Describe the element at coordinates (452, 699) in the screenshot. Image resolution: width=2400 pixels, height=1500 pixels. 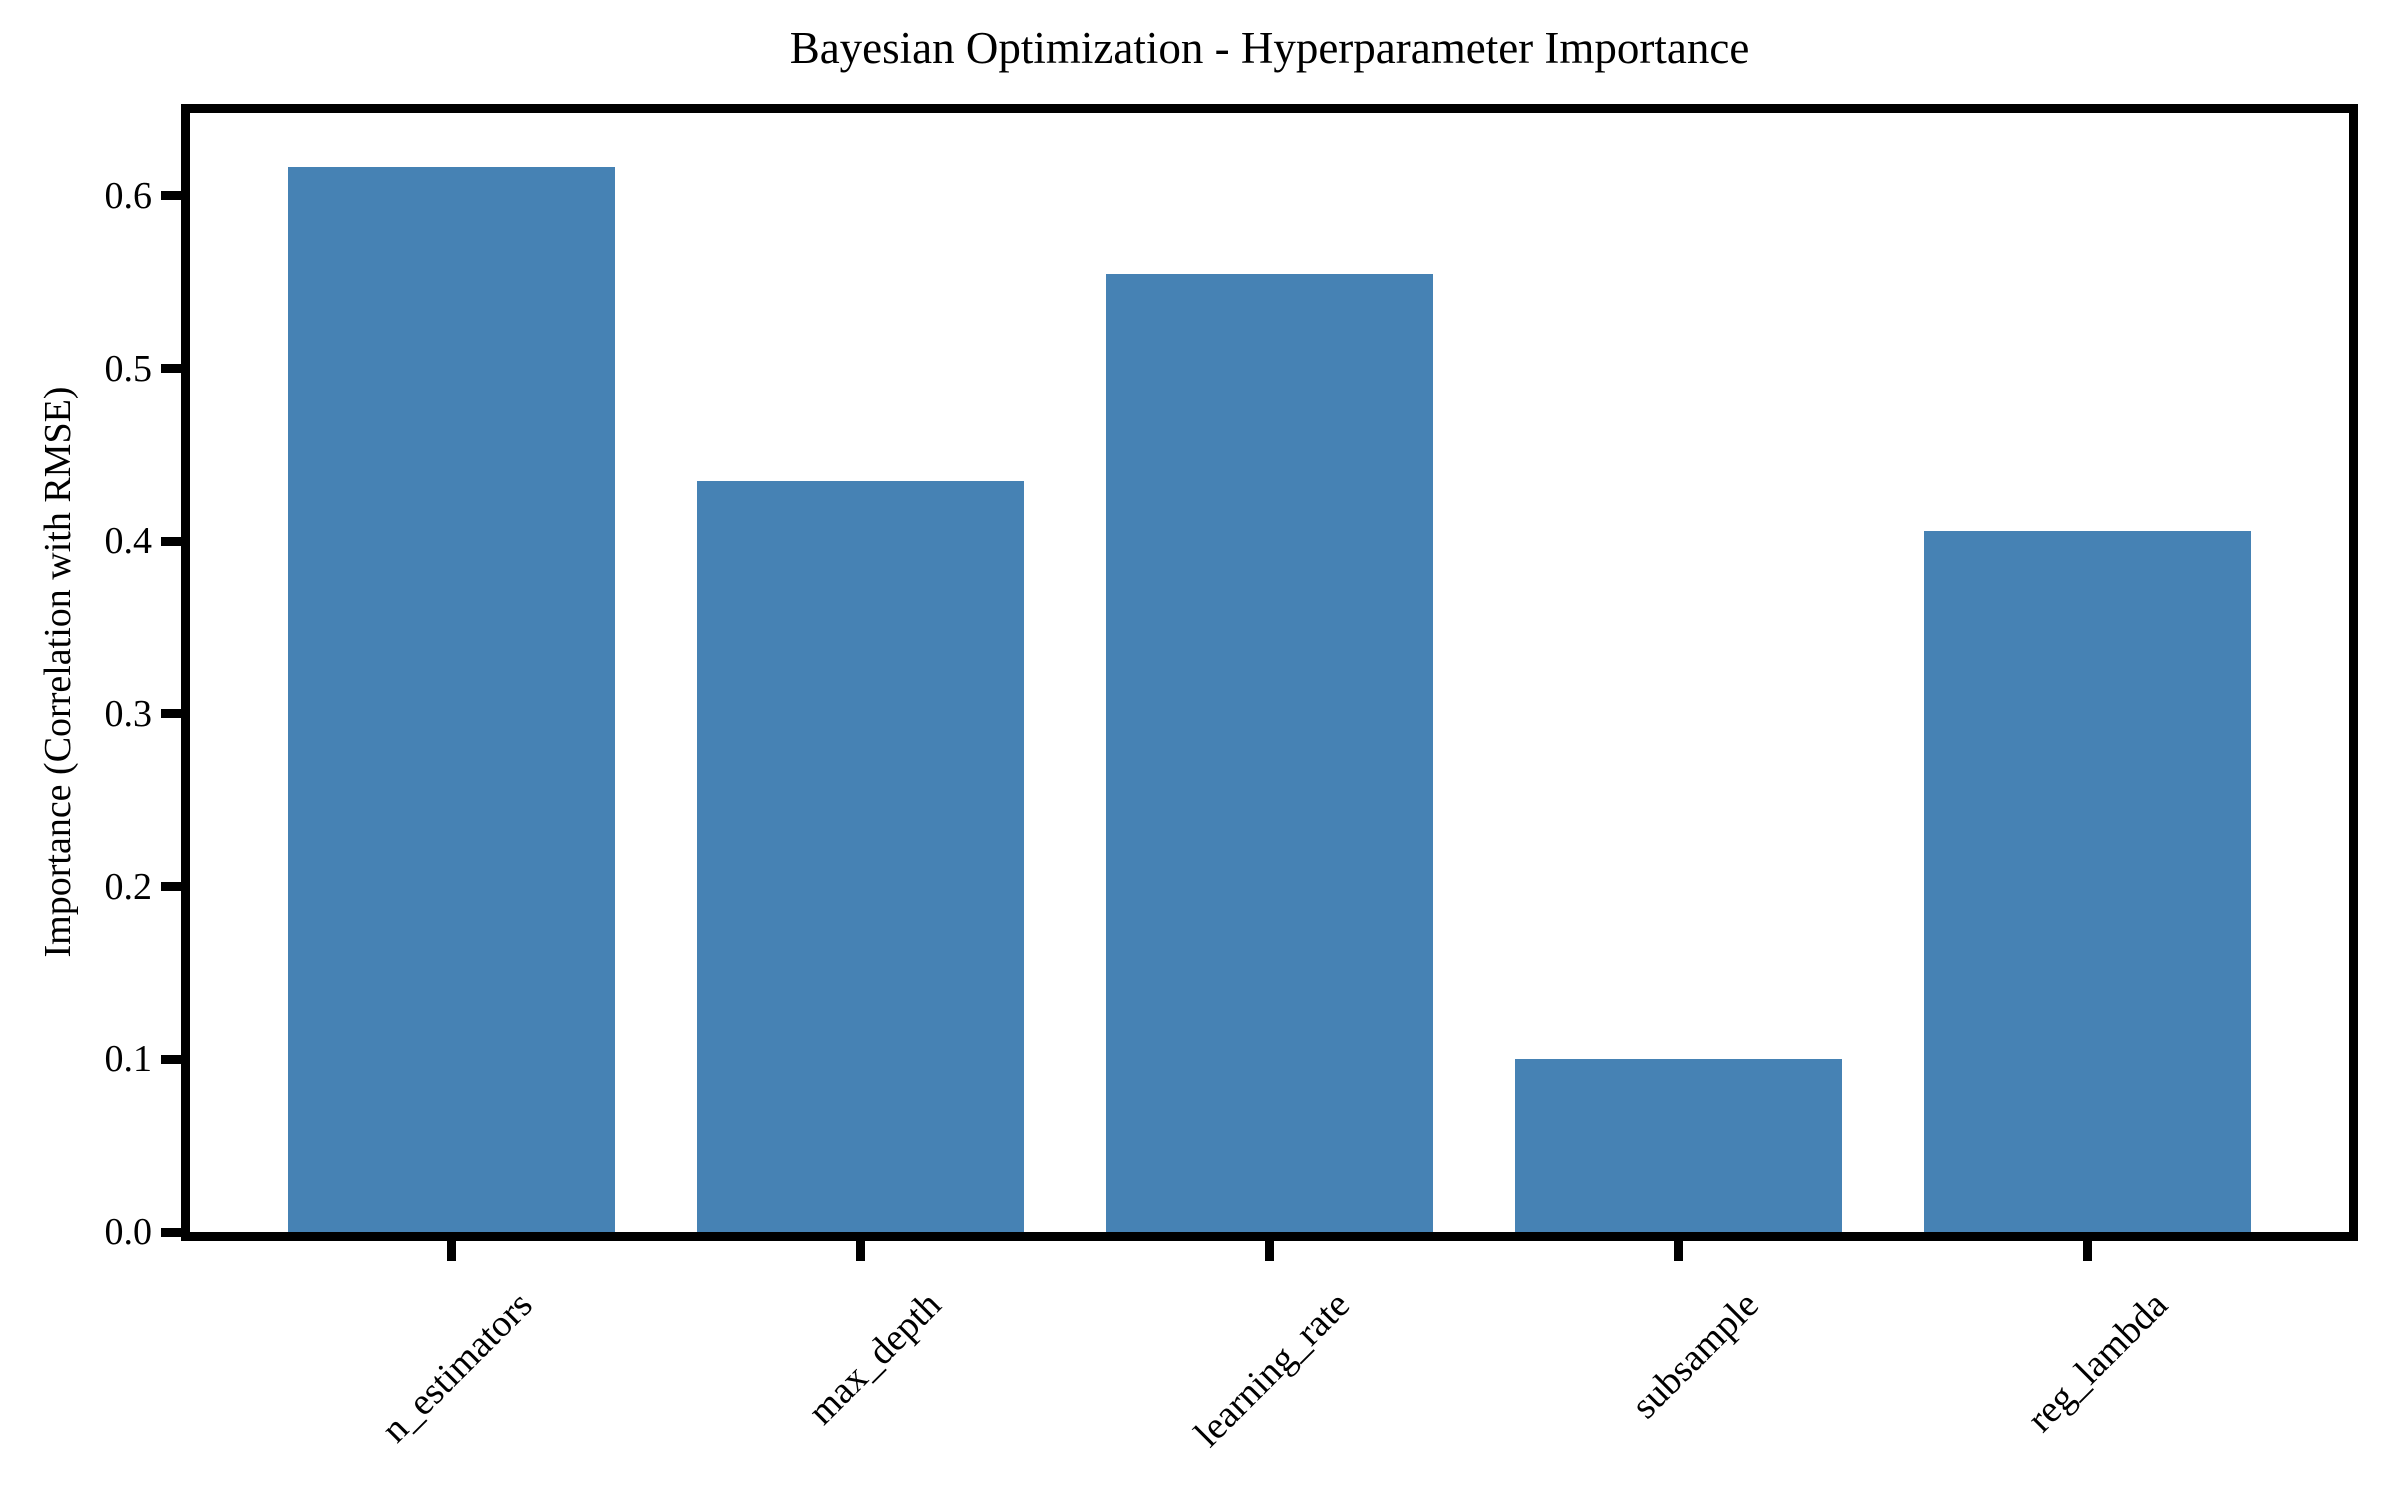
I see `bar-n_estimators` at that location.